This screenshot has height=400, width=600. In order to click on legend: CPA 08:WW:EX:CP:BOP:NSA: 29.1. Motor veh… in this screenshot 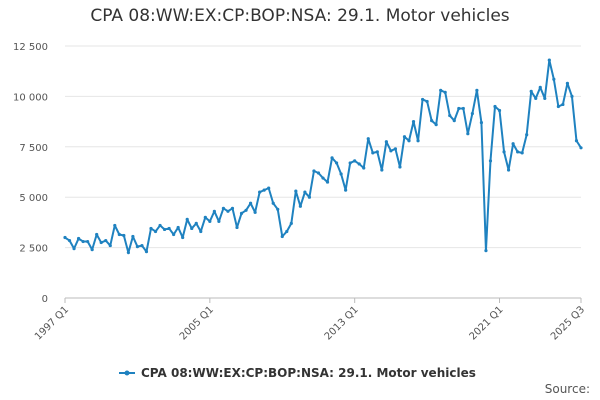, I will do `click(297, 373)`.